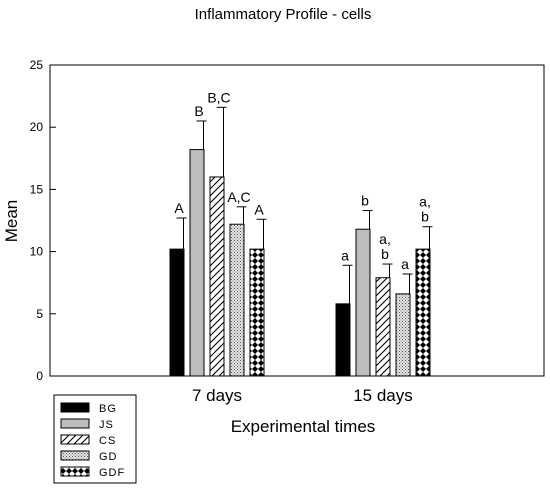 The width and height of the screenshot is (550, 490). What do you see at coordinates (302, 395) in the screenshot?
I see `x-axis: 7 days 15 days` at bounding box center [302, 395].